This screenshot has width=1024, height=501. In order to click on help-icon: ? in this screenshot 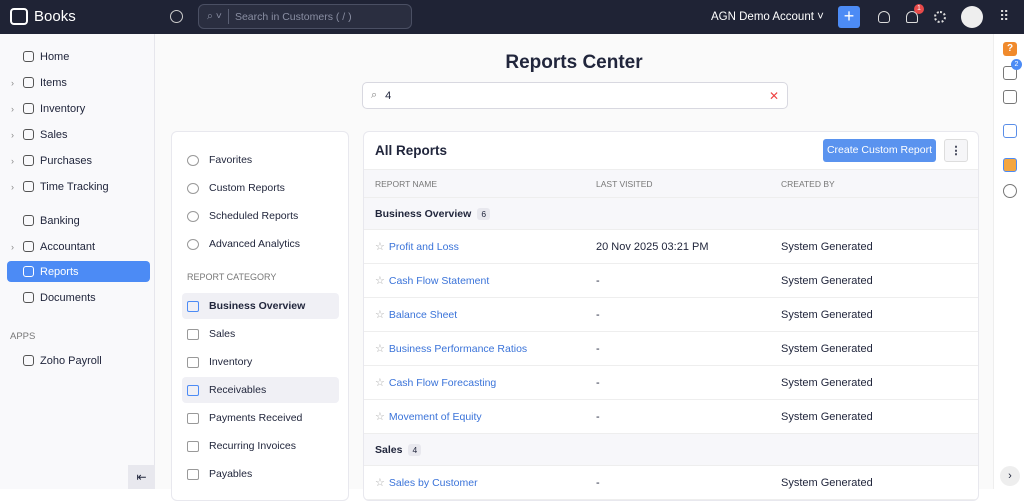, I will do `click(1010, 49)`.